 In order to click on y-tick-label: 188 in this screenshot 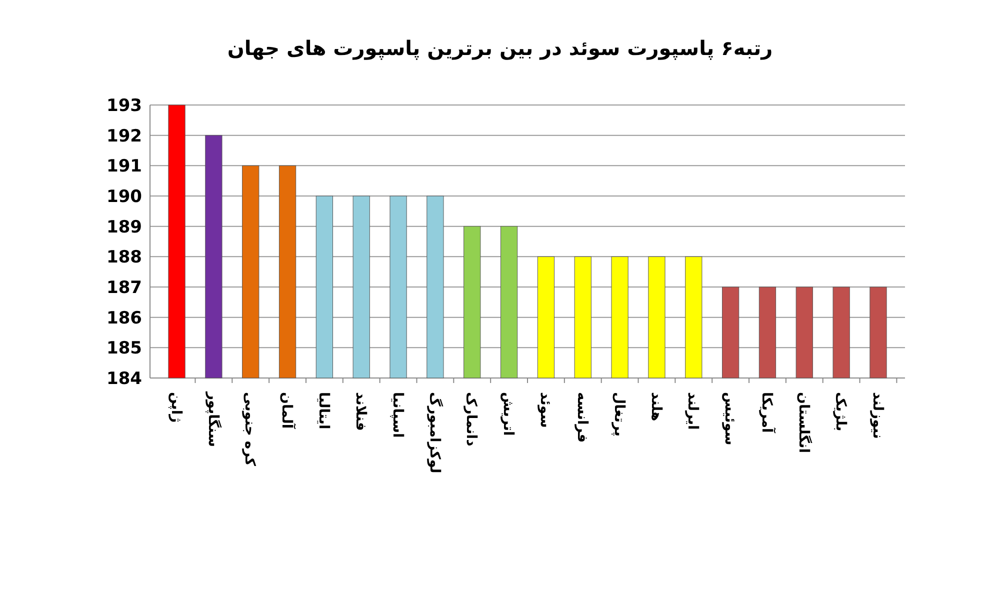, I will do `click(124, 258)`.